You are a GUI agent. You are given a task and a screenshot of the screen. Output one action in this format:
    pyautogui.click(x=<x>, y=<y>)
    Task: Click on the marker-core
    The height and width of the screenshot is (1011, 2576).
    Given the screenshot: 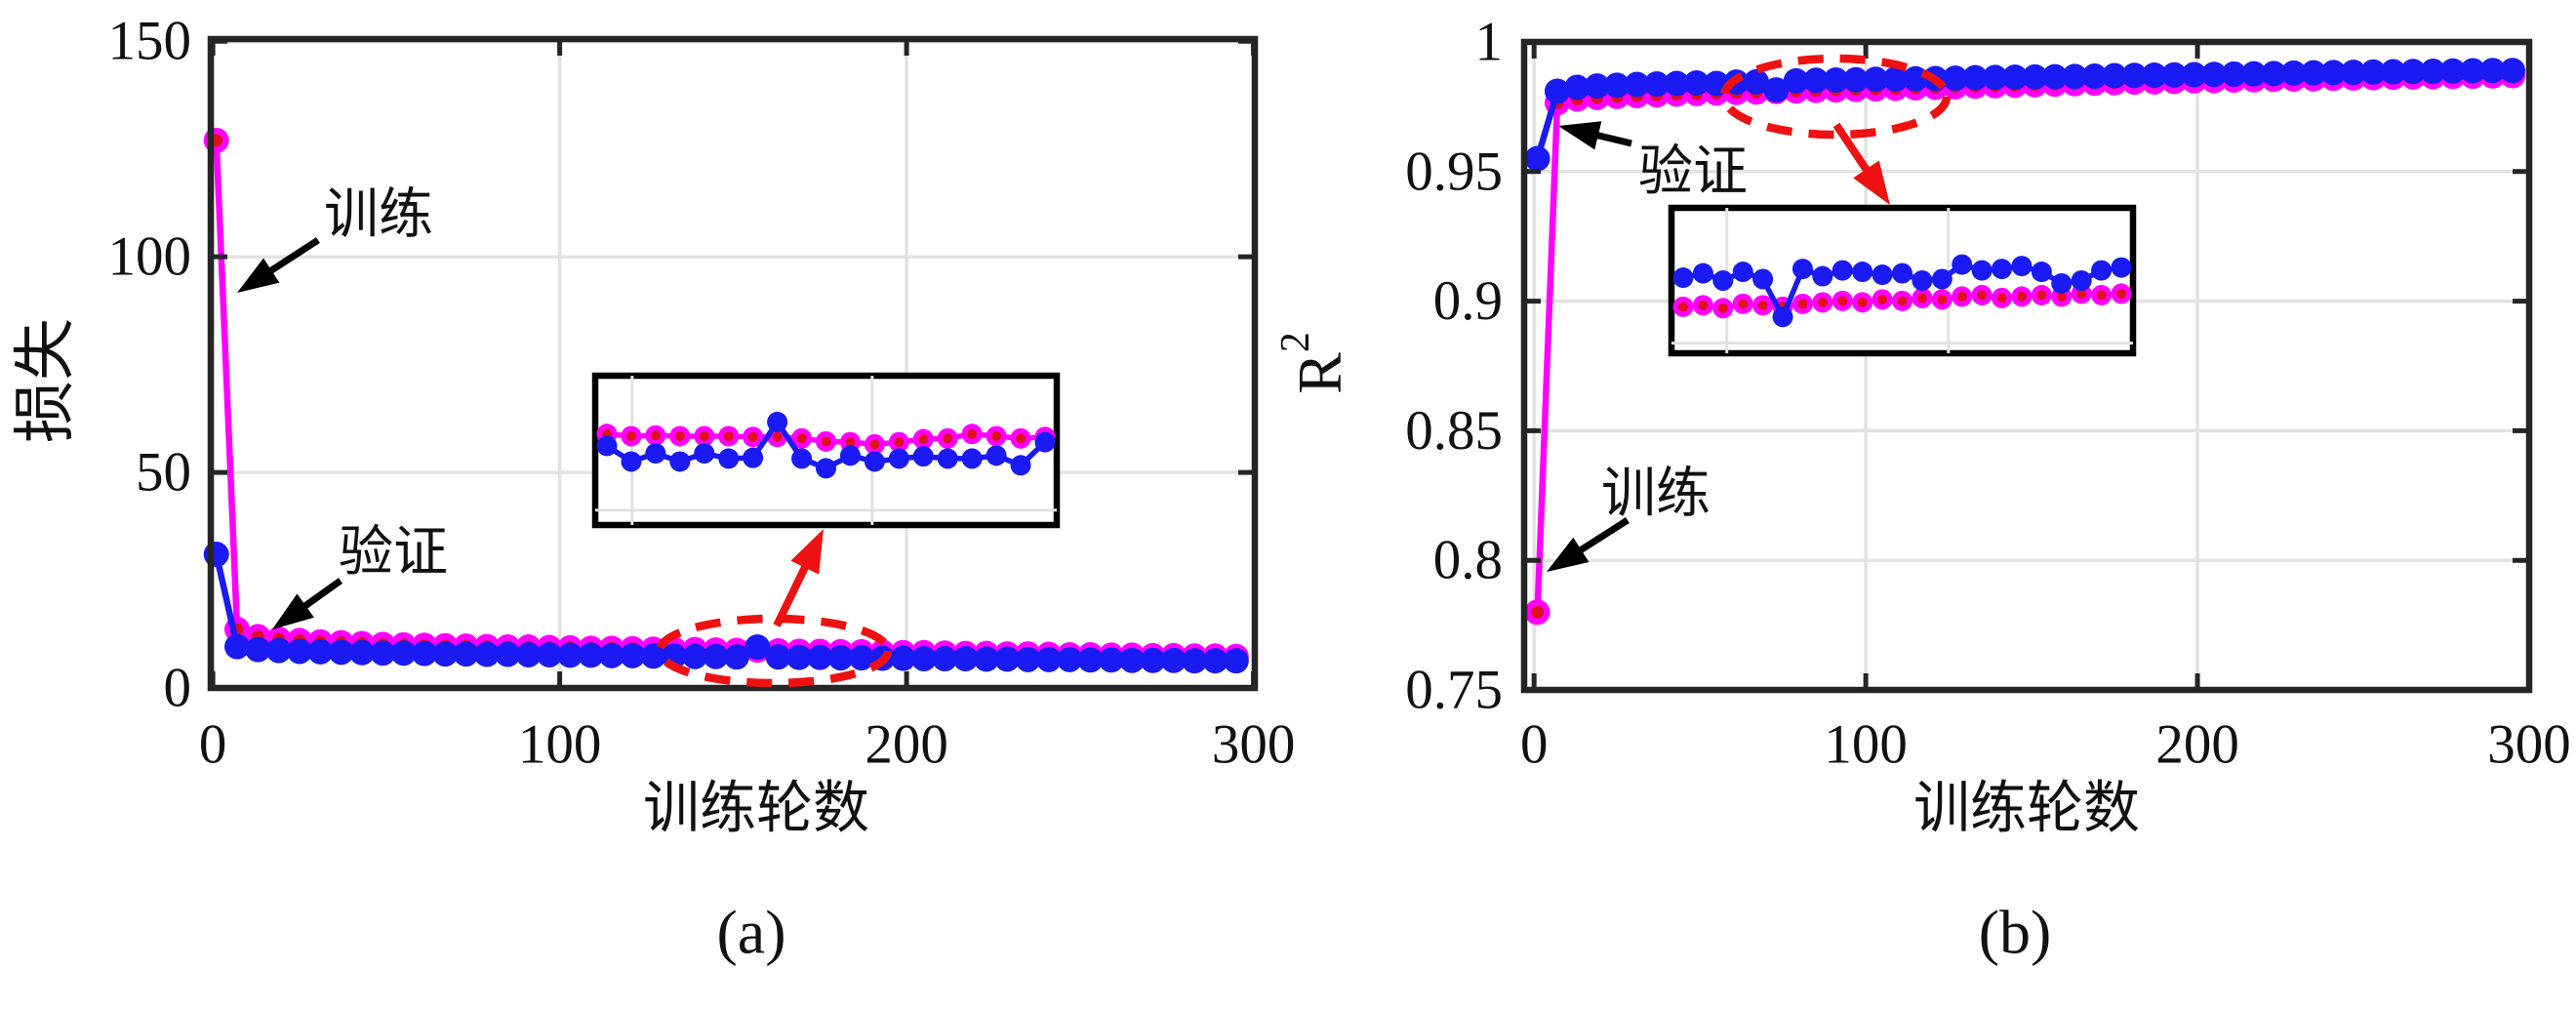 What is the action you would take?
    pyautogui.click(x=1538, y=612)
    